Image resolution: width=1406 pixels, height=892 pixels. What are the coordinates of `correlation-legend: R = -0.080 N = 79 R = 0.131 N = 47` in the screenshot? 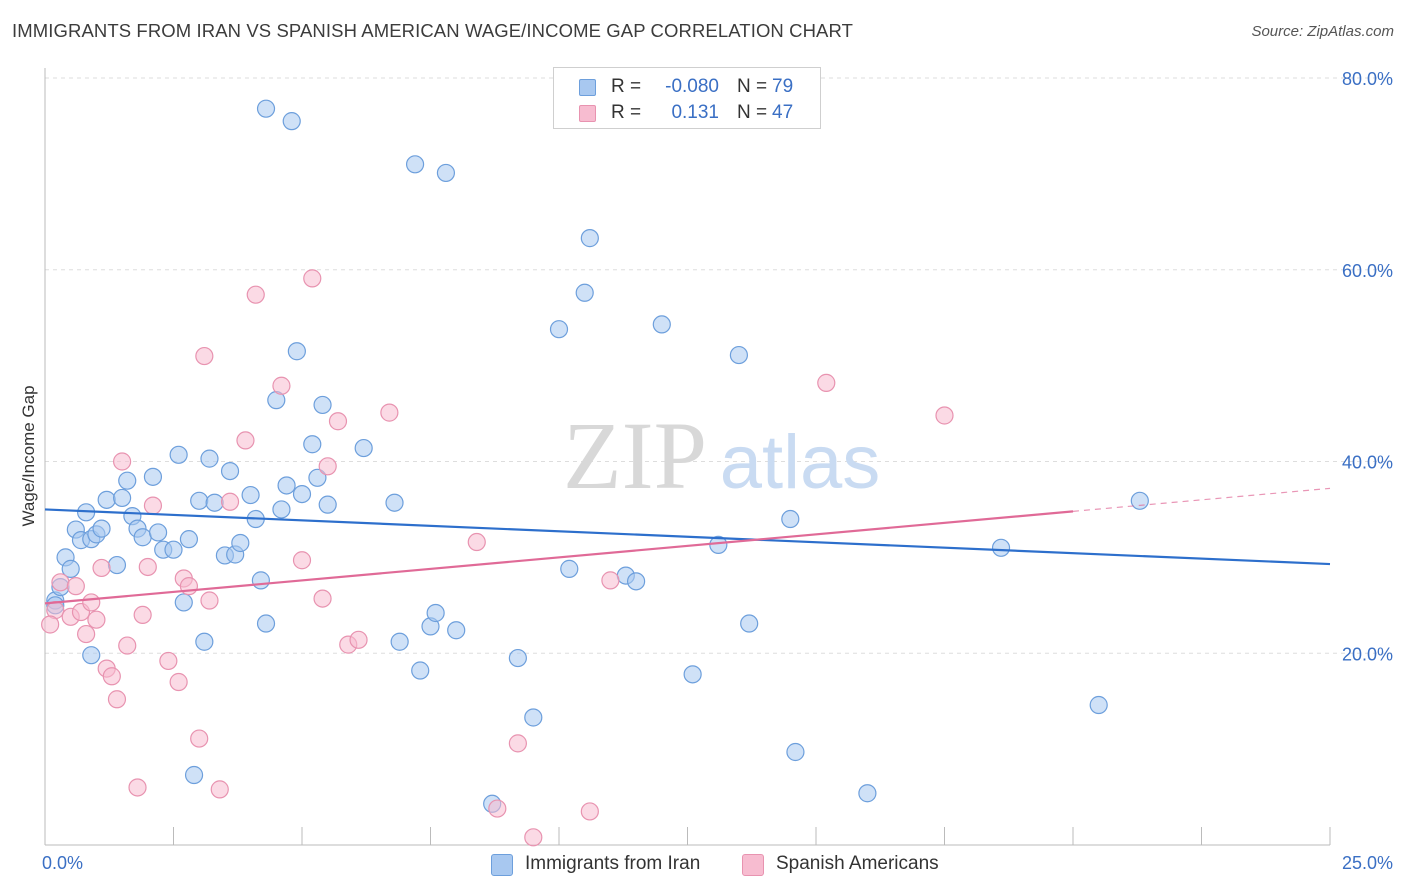 It's located at (687, 98).